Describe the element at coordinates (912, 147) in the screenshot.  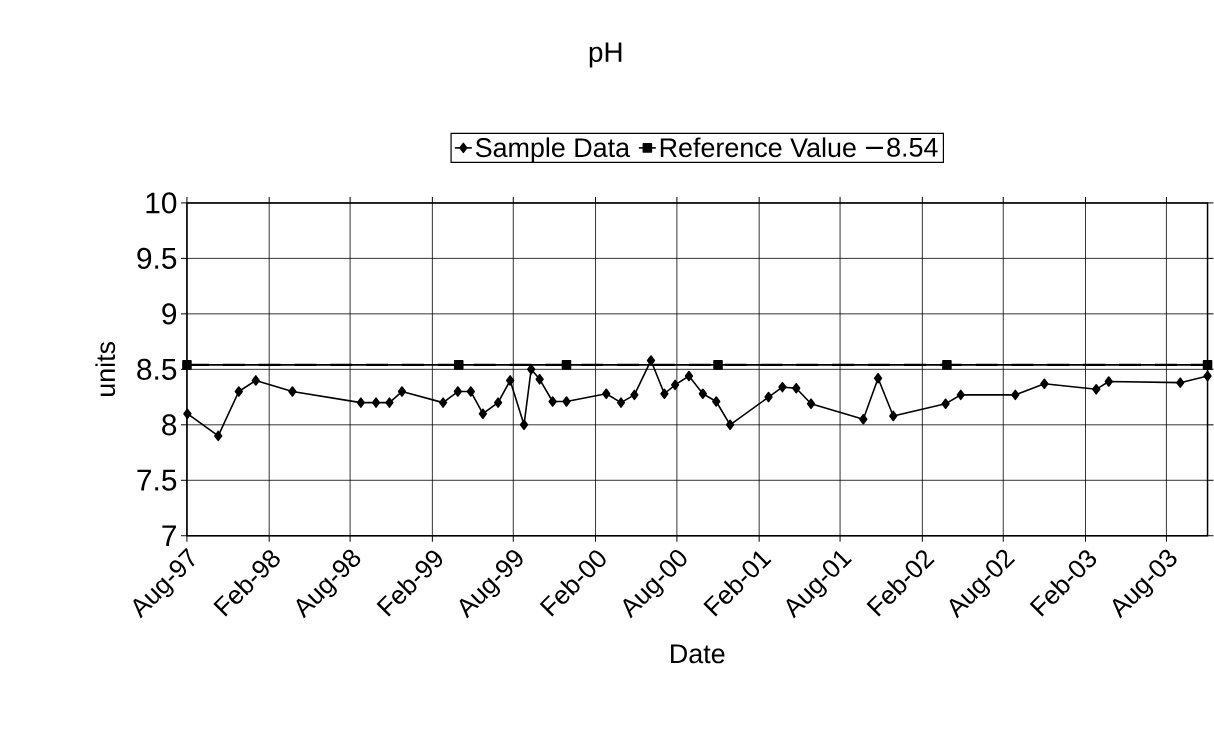
I see `legend-label: 8.54` at that location.